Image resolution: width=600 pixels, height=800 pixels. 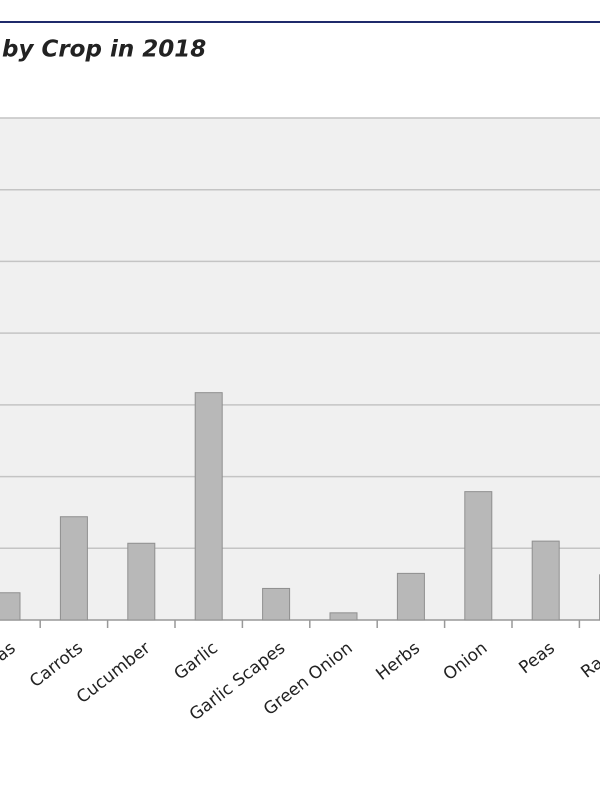 I want to click on x-tick-label: Garlic, so click(x=196, y=661).